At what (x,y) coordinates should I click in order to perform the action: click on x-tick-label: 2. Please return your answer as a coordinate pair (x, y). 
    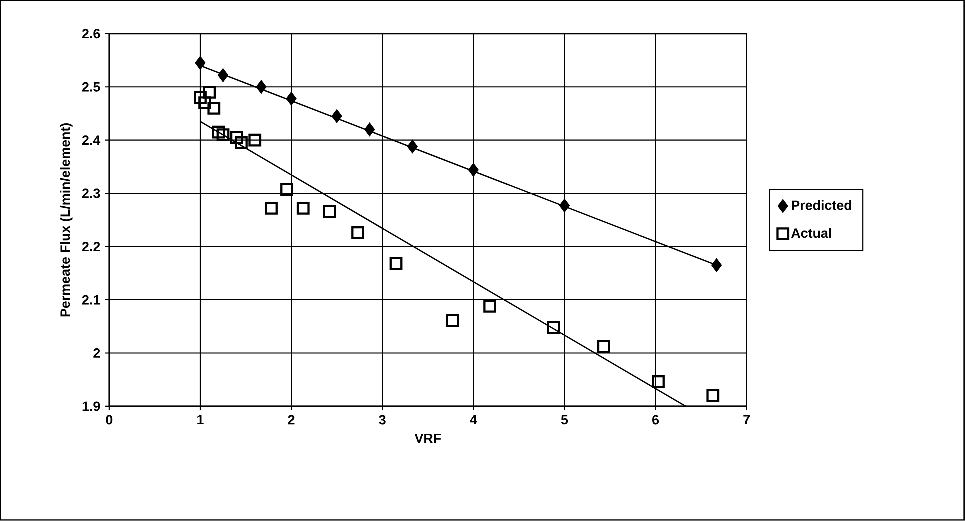
    Looking at the image, I should click on (291, 420).